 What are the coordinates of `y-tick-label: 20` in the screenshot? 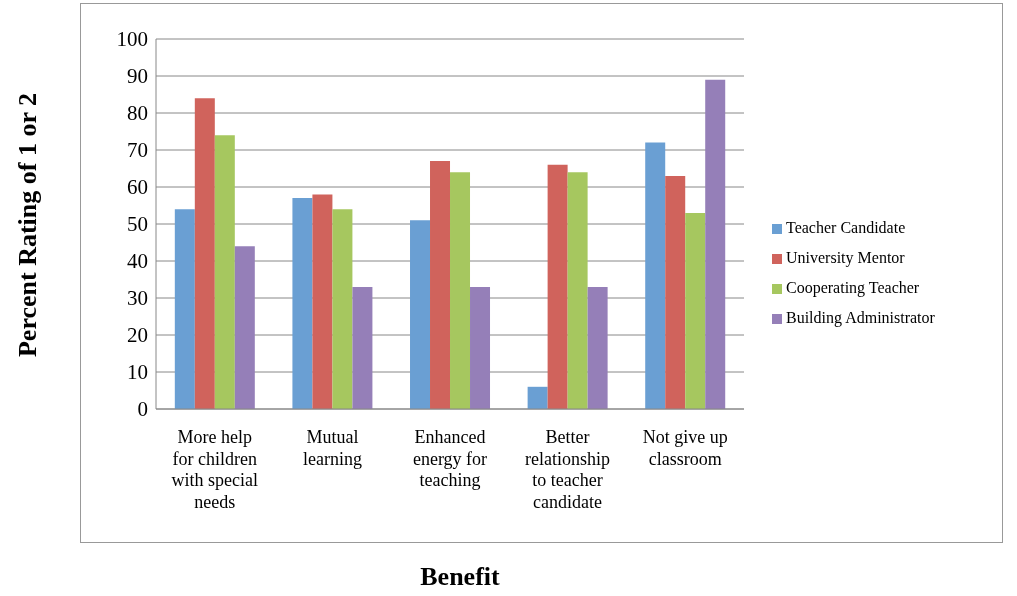 It's located at (137, 335).